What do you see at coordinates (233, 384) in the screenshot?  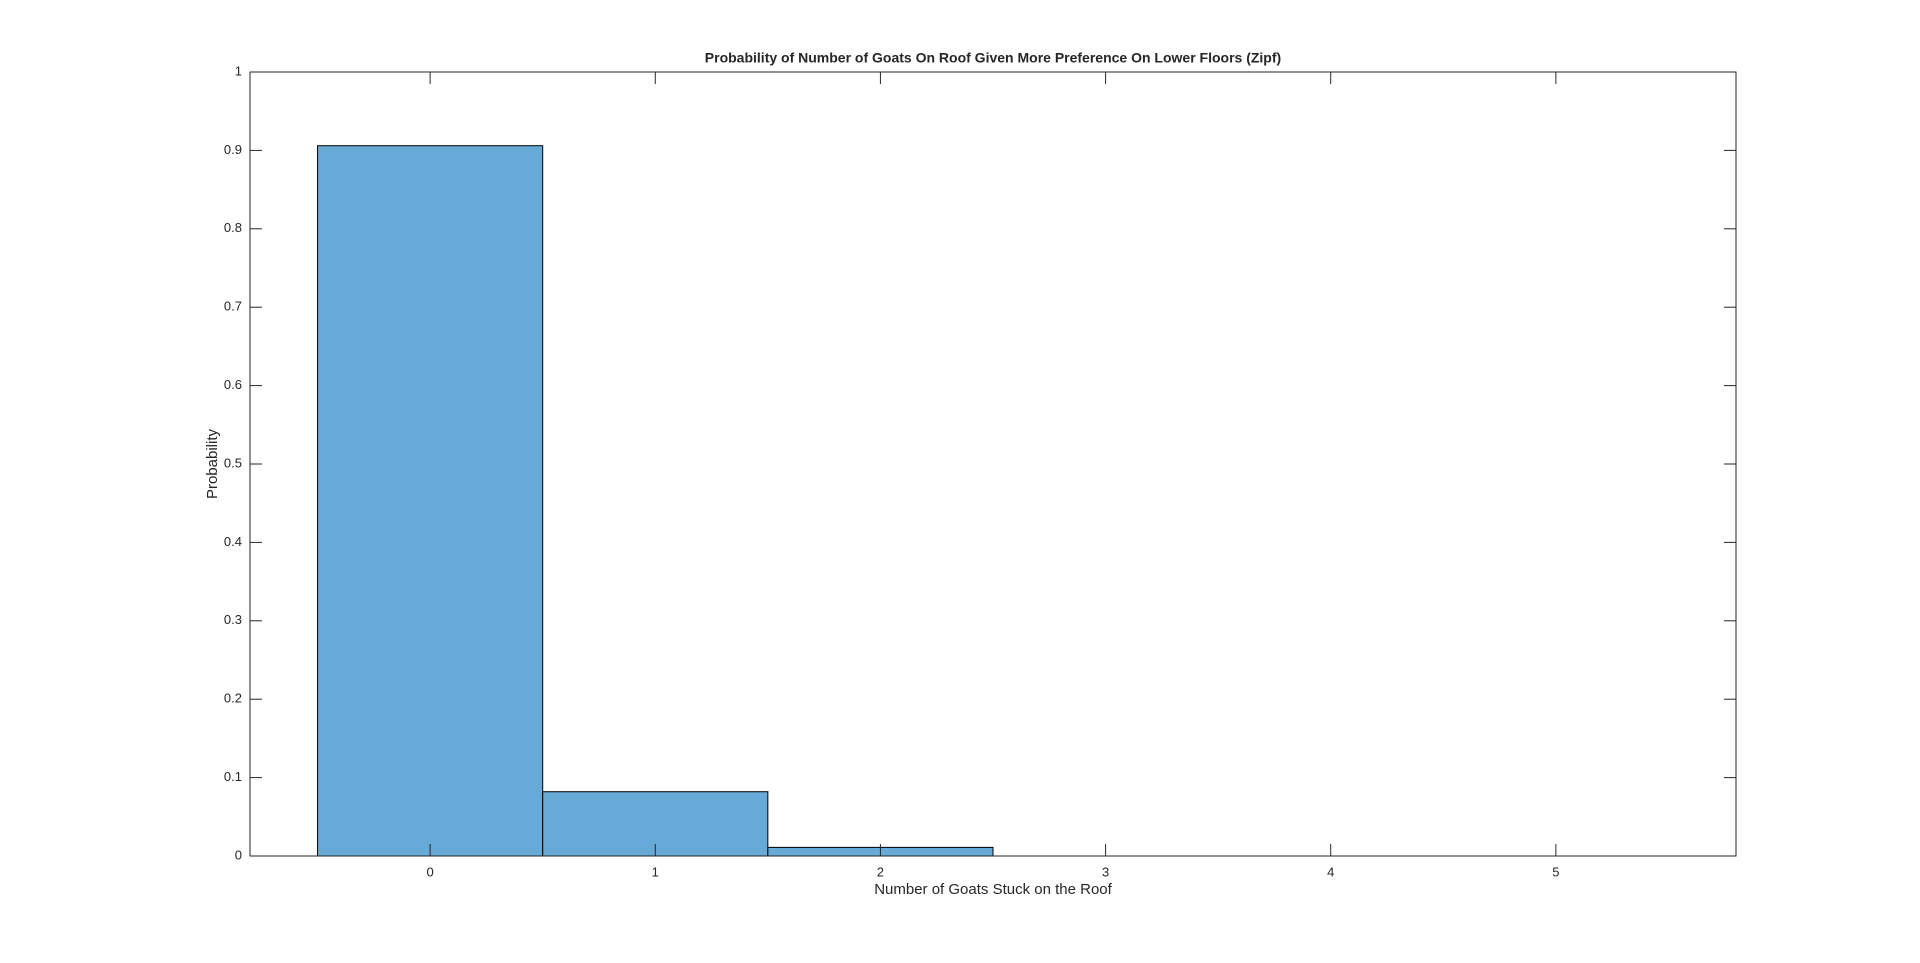 I see `y-tick-label: 0.6` at bounding box center [233, 384].